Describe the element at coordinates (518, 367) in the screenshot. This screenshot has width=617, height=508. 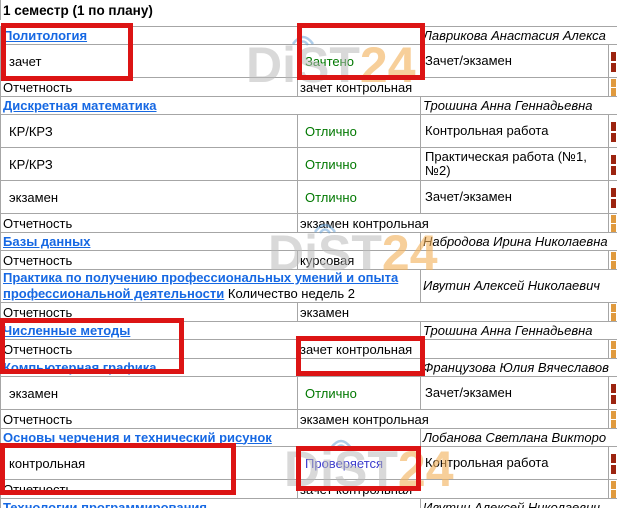
I see `teacher-name: Французова Юлия Вячеславов` at that location.